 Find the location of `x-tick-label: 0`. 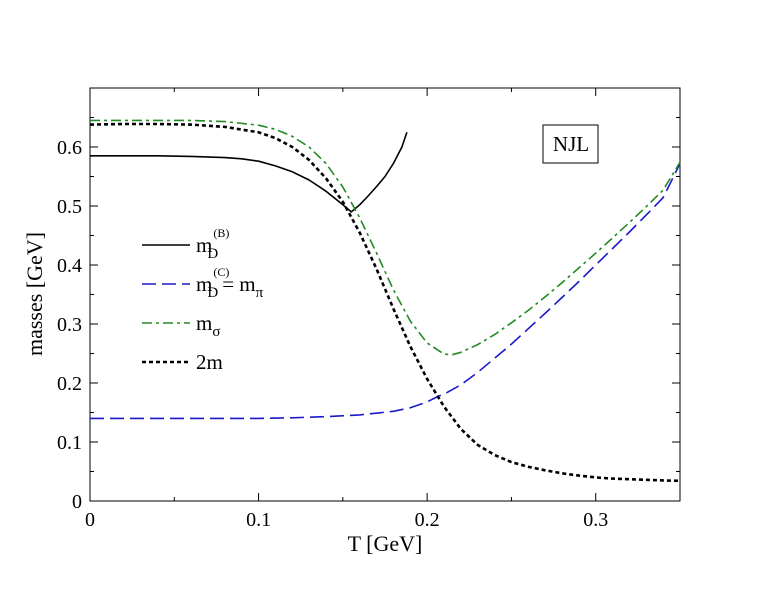

x-tick-label: 0 is located at coordinates (90, 520).